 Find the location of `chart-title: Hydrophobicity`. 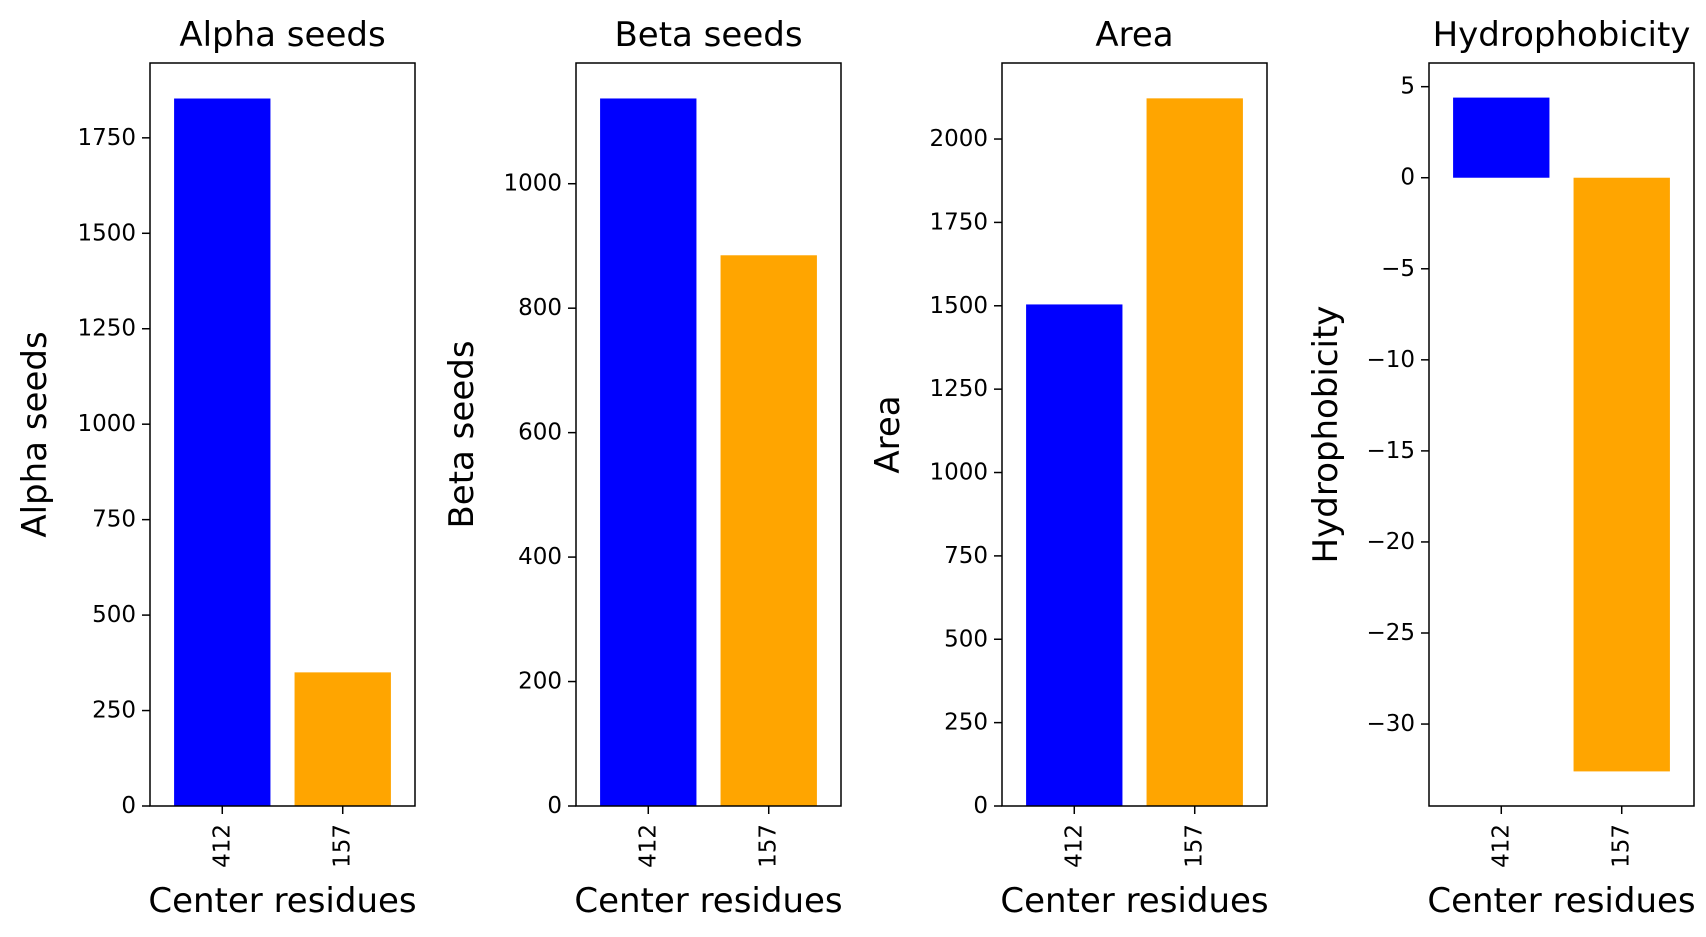

chart-title: Hydrophobicity is located at coordinates (1562, 35).